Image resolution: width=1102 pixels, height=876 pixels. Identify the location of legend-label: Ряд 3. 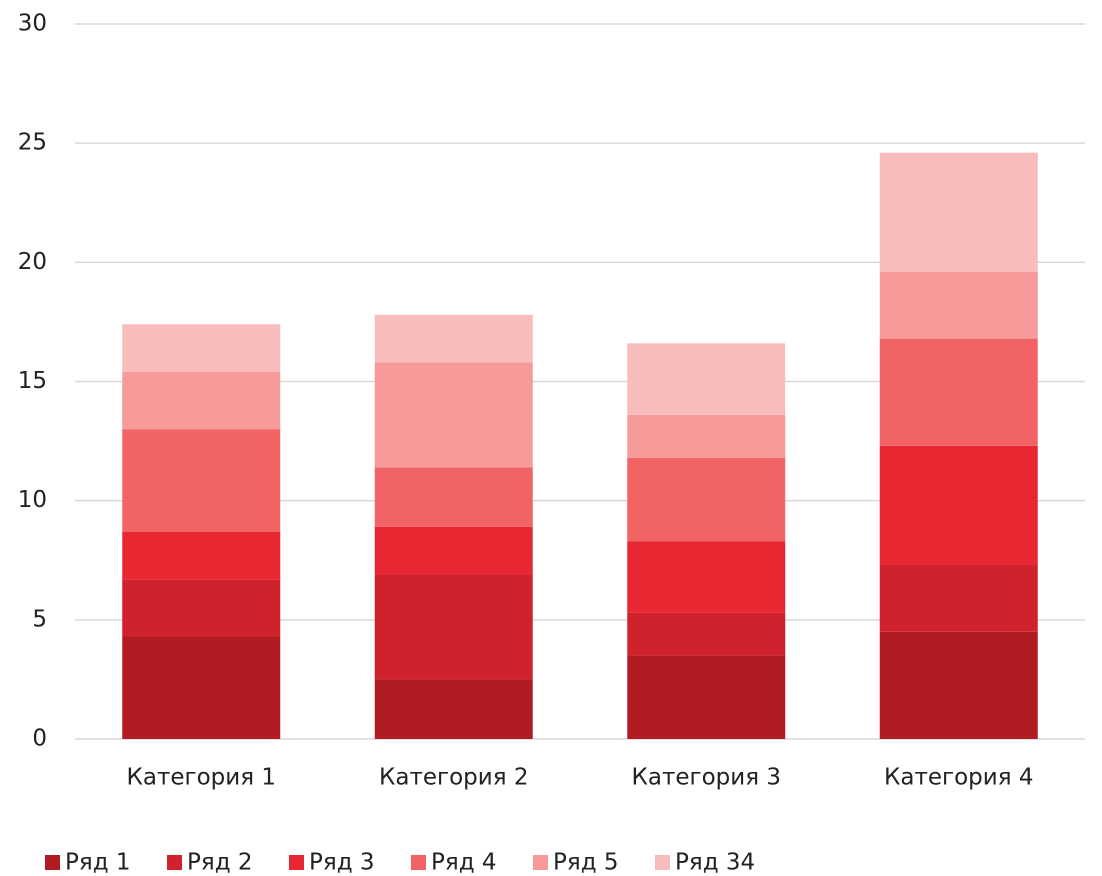
(342, 863).